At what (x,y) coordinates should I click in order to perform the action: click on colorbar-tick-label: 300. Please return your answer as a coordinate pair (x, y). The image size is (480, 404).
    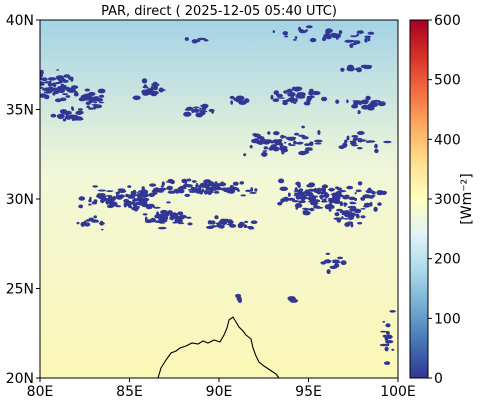
    Looking at the image, I should click on (447, 200).